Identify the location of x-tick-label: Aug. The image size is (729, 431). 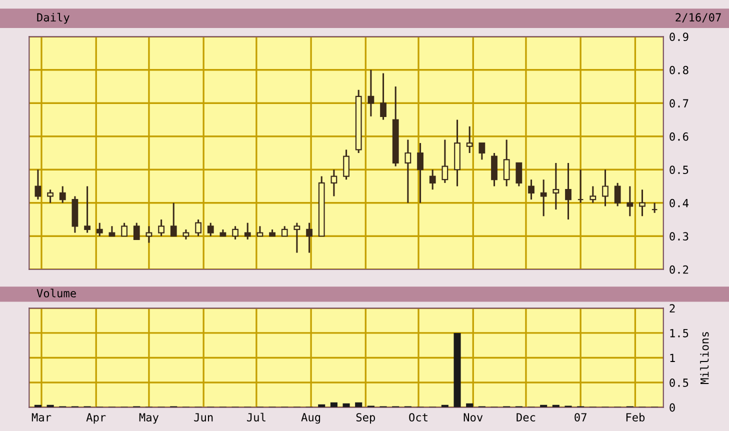
(310, 418).